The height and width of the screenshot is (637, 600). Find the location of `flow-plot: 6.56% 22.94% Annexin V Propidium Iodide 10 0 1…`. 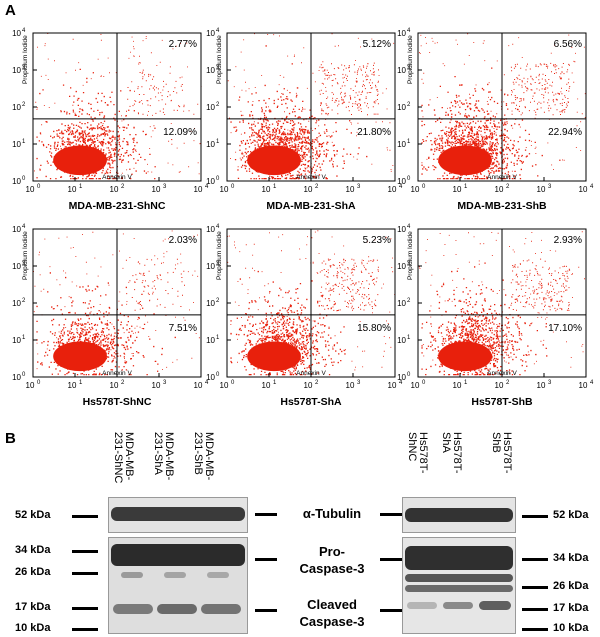

flow-plot: 6.56% 22.94% Annexin V Propidium Iodide 10 0 1… is located at coordinates (495, 111).